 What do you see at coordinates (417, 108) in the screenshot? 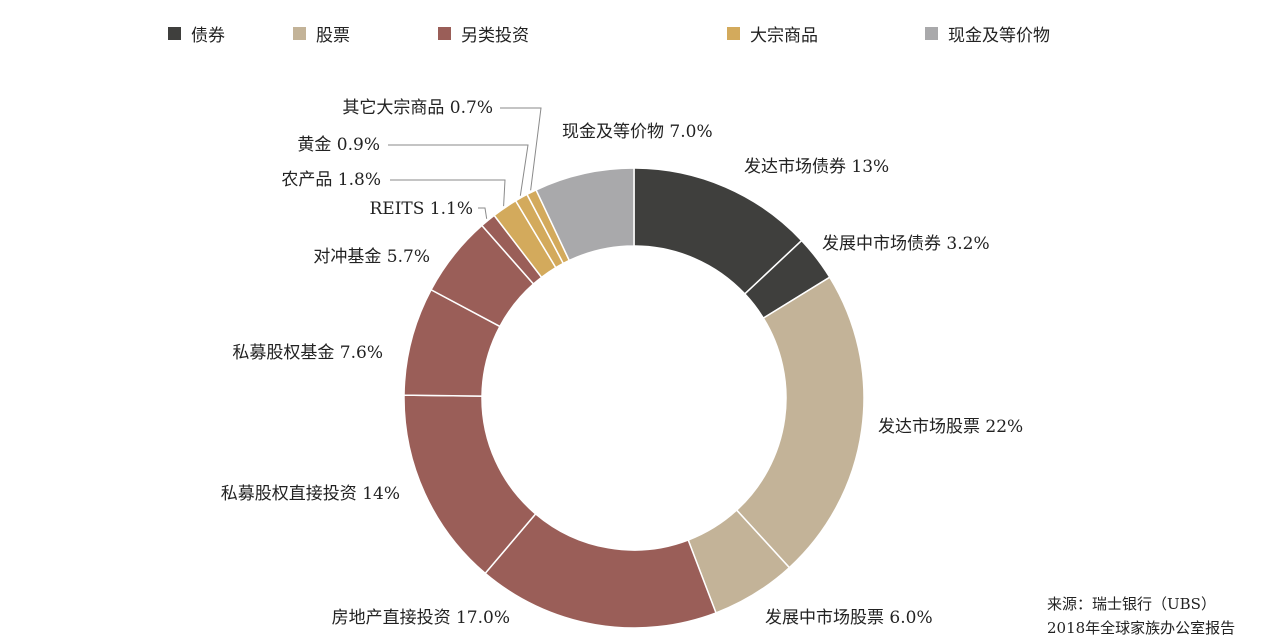
I see `slice-label-other-commodities: 其它大宗商品 0.7%` at bounding box center [417, 108].